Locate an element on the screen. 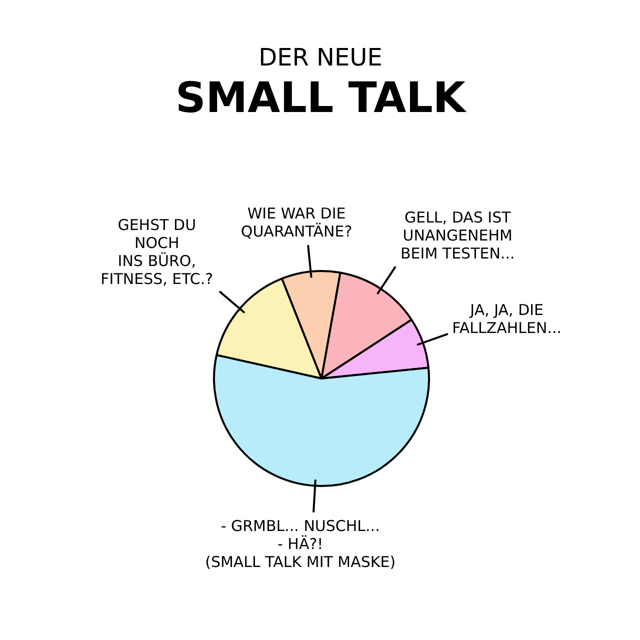 Image resolution: width=640 pixels, height=640 pixels. slice-label: - GRMBL... NUSCHL... - HÄ?! (SMALL TALK MIT MASKE) is located at coordinates (300, 543).